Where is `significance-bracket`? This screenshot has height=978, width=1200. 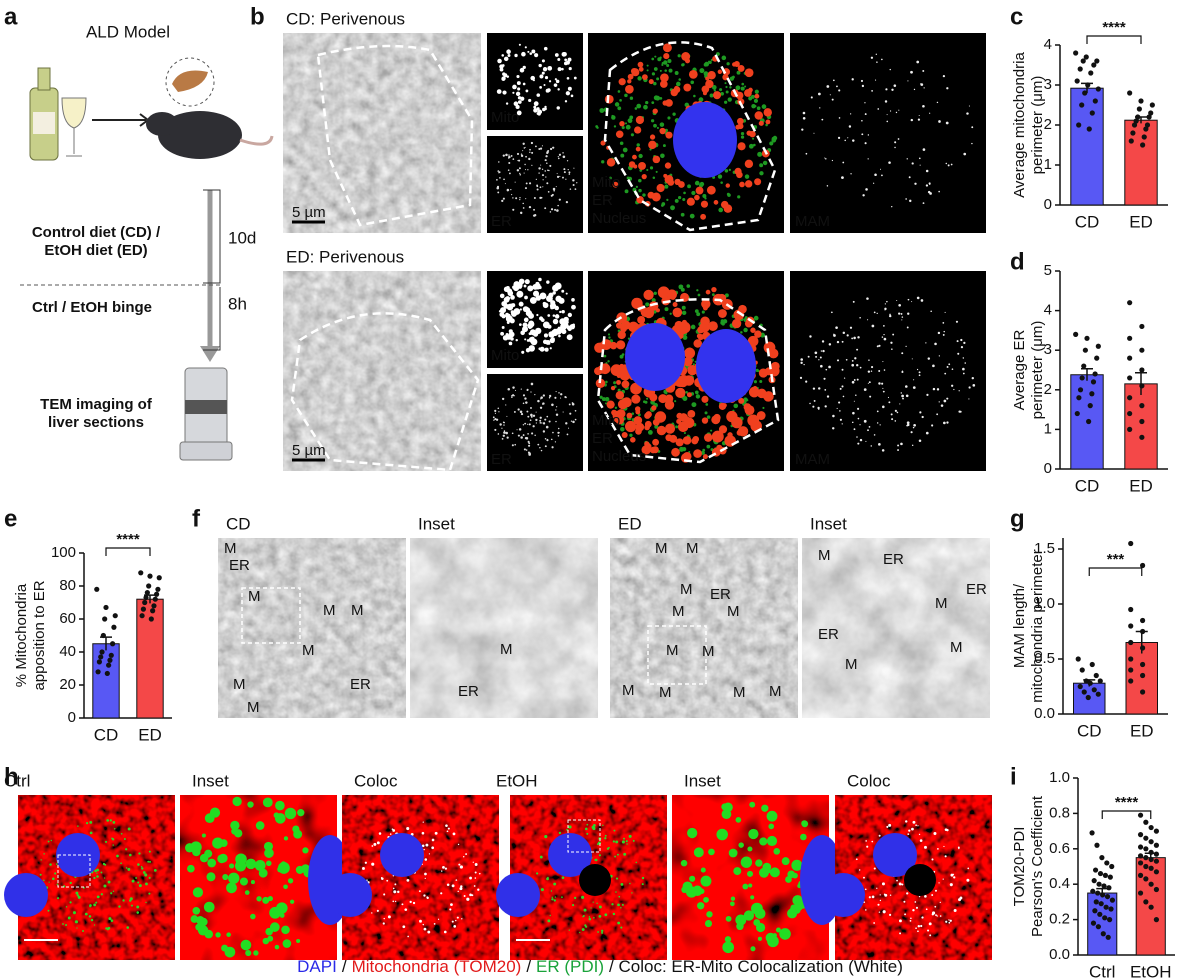
significance-bracket is located at coordinates (1115, 571).